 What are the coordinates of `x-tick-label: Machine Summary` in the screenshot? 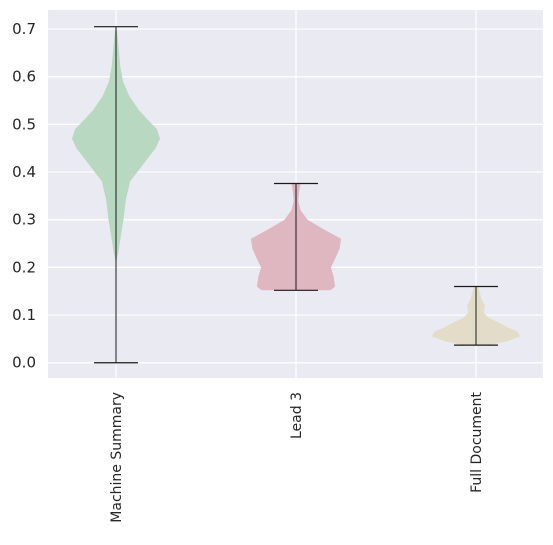 It's located at (117, 457).